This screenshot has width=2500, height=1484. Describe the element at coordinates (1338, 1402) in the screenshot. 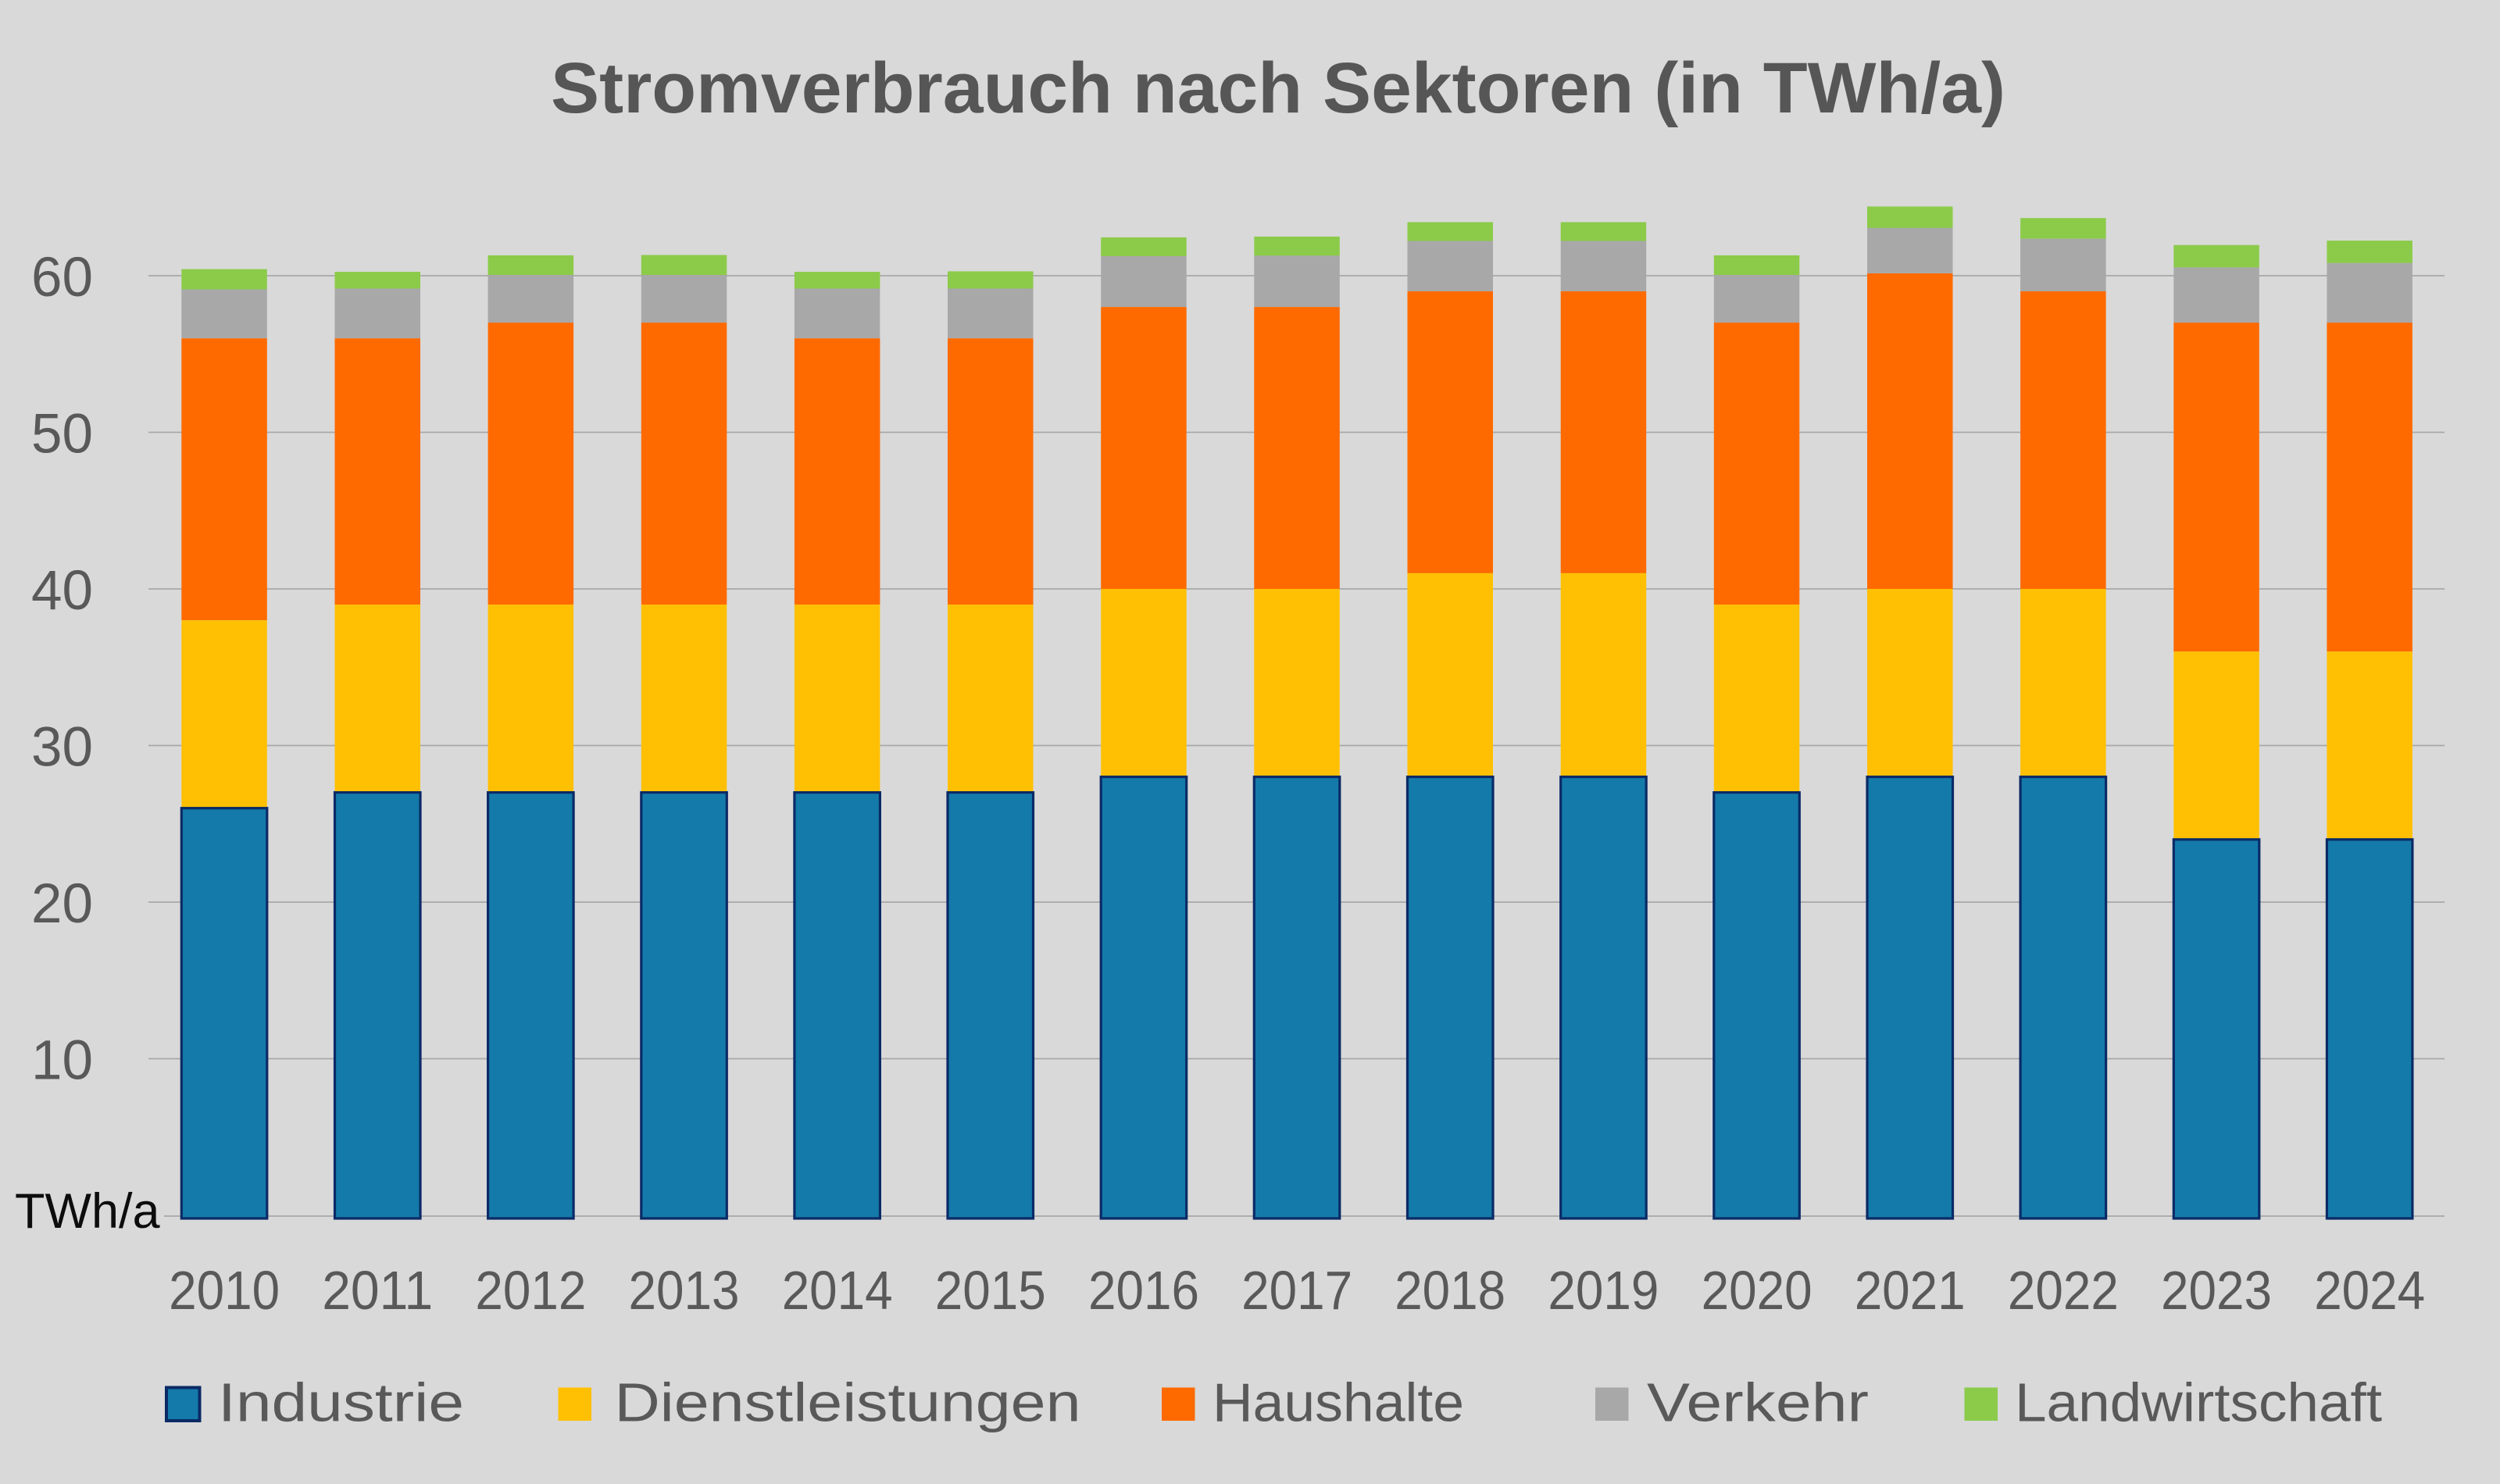

I see `svg-text: Haushalte` at that location.